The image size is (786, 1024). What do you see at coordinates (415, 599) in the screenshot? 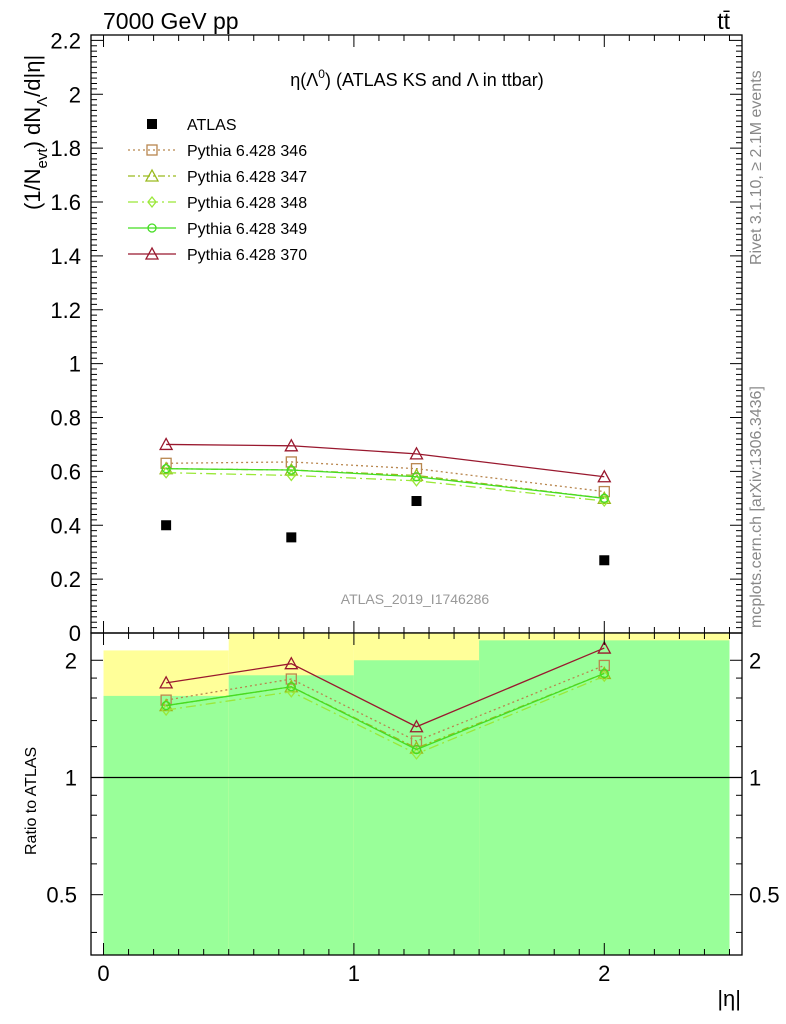
I see `watermark: ATLAS_2019_I1746286` at bounding box center [415, 599].